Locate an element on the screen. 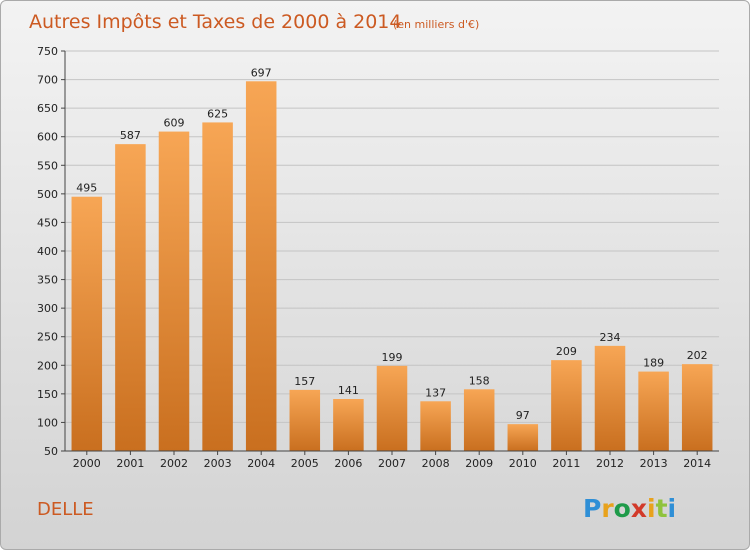 The image size is (750, 550). x-tick-label: 2007 is located at coordinates (392, 463).